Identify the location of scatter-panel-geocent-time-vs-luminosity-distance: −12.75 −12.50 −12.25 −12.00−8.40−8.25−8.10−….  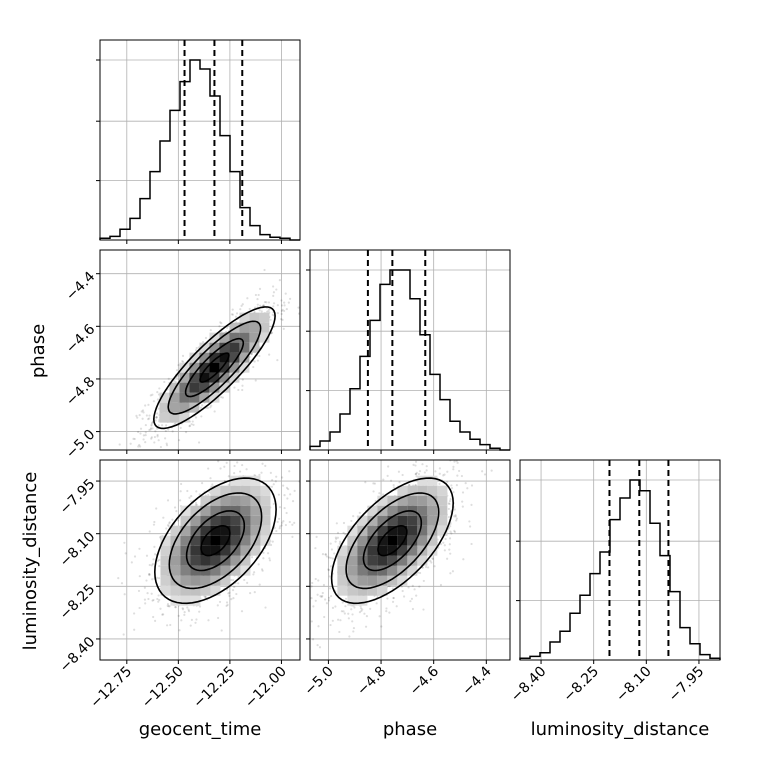
(179, 582).